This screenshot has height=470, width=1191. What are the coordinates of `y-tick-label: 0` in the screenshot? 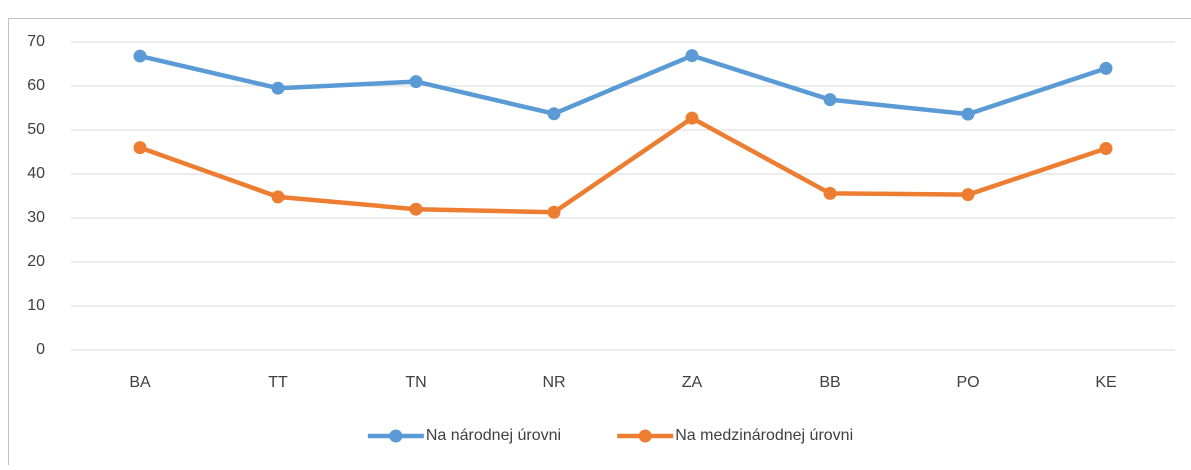 It's located at (40, 349).